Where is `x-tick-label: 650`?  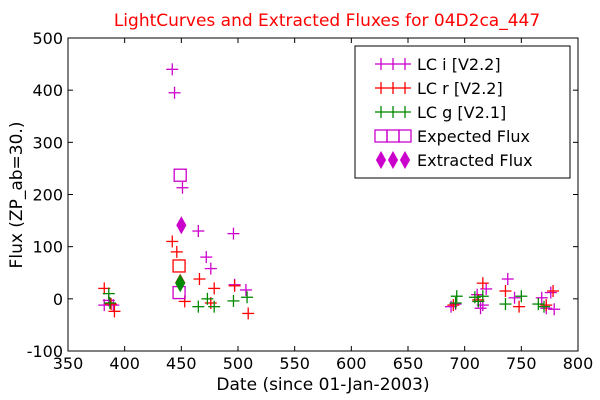
x-tick-label: 650 is located at coordinates (408, 363).